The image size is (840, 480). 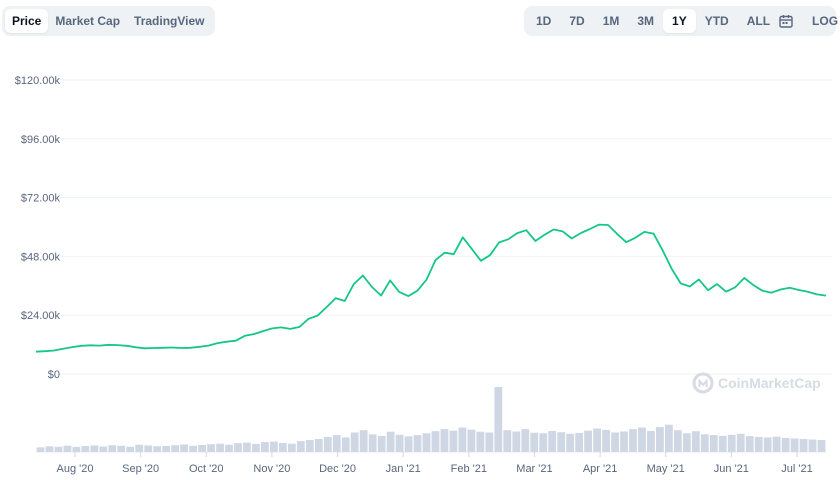 What do you see at coordinates (27, 21) in the screenshot?
I see `tab-price: Price` at bounding box center [27, 21].